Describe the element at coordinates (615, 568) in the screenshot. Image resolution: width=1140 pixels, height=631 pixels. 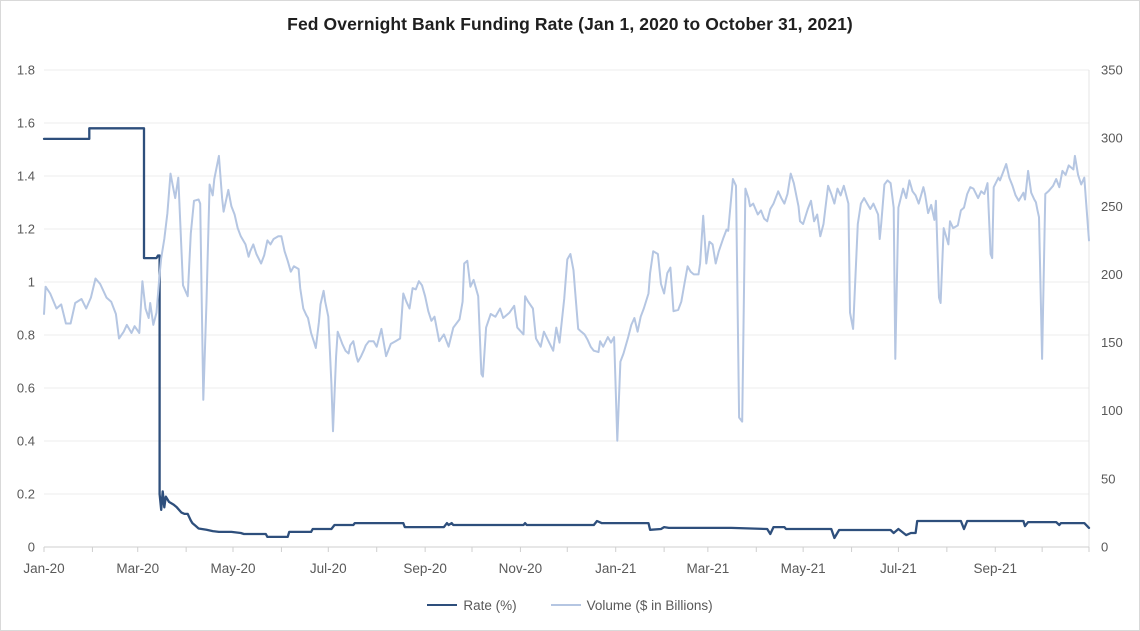
I see `svg-text: Jan-21` at that location.